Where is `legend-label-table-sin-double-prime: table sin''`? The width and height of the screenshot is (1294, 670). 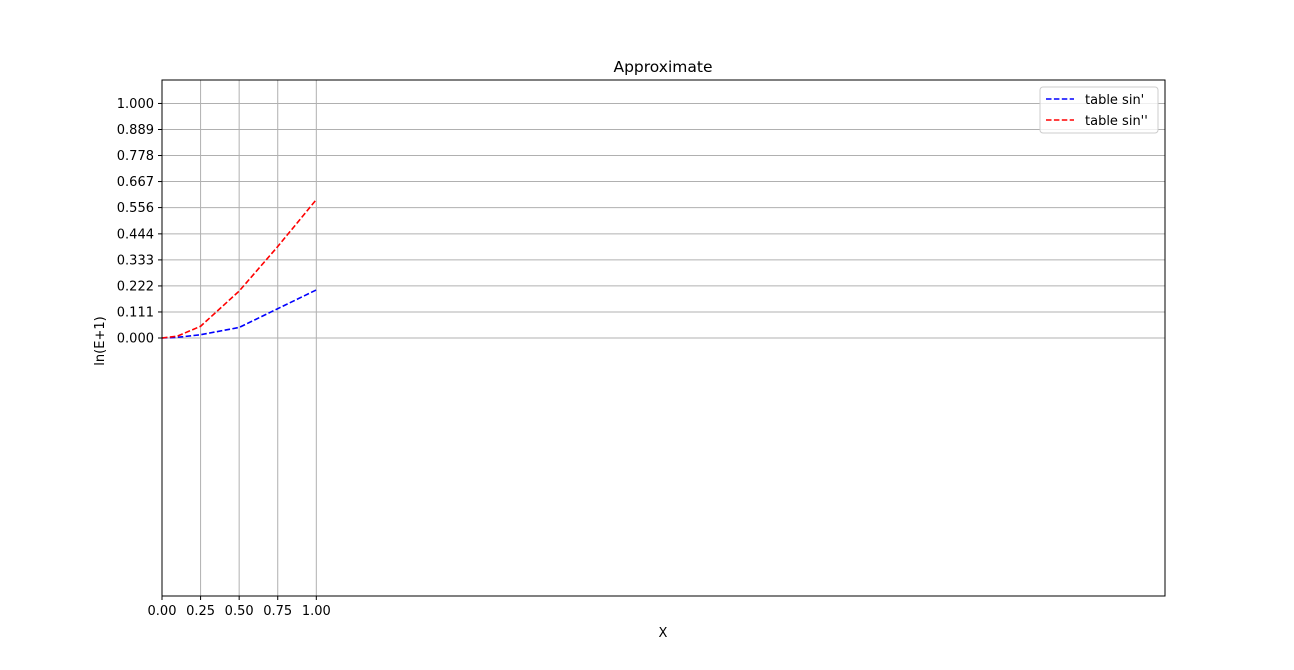
legend-label-table-sin-double-prime: table sin'' is located at coordinates (1116, 121).